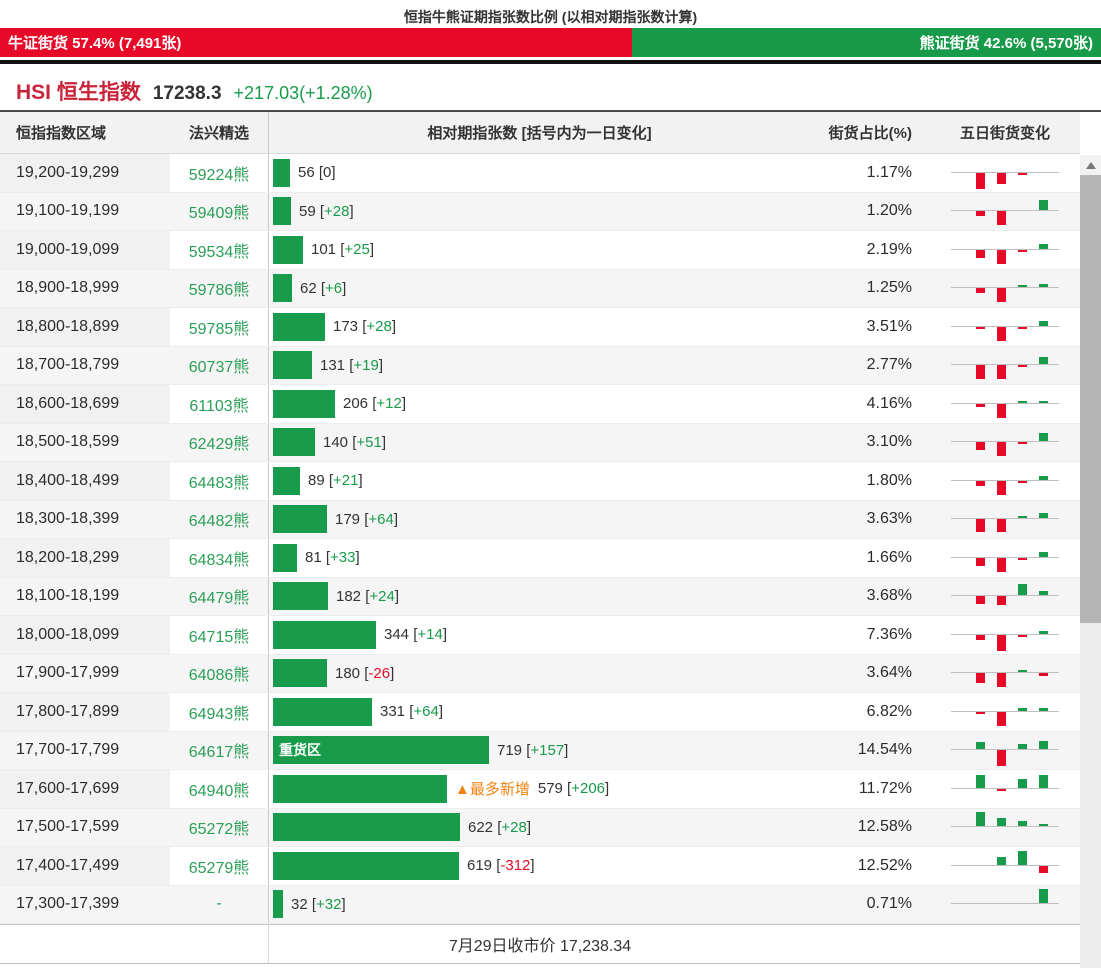 The height and width of the screenshot is (969, 1101). I want to click on warrant-code-link: 64479熊, so click(219, 599).